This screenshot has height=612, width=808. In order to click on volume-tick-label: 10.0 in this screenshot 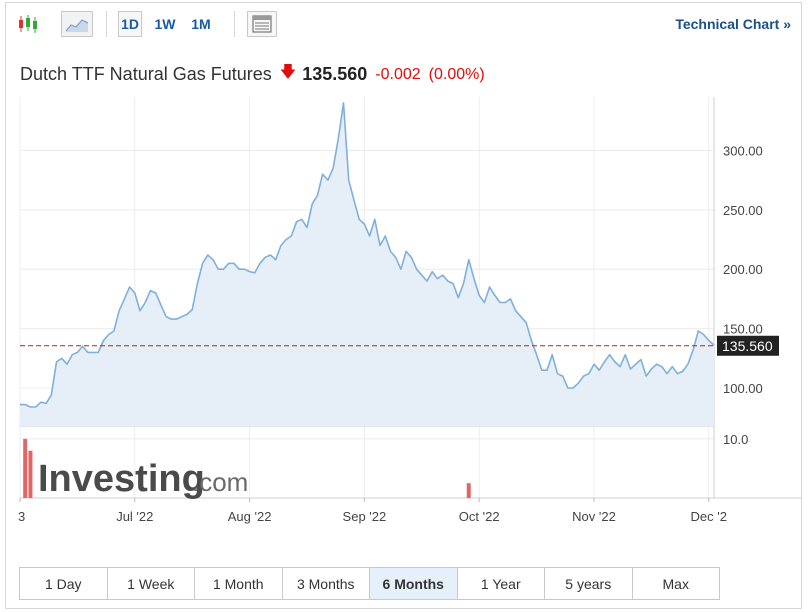, I will do `click(735, 439)`.